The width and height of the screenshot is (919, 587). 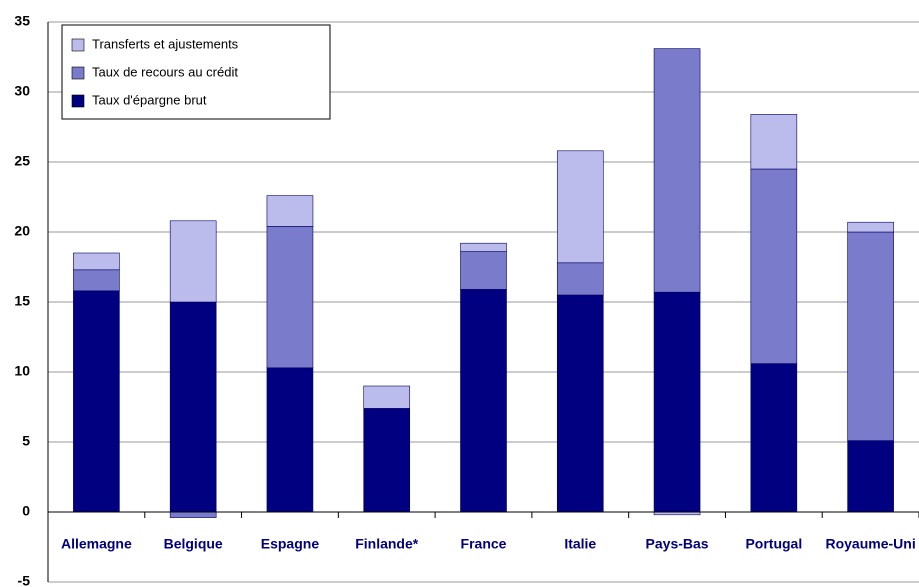 I want to click on x-tick-label: Finlande*, so click(x=387, y=544).